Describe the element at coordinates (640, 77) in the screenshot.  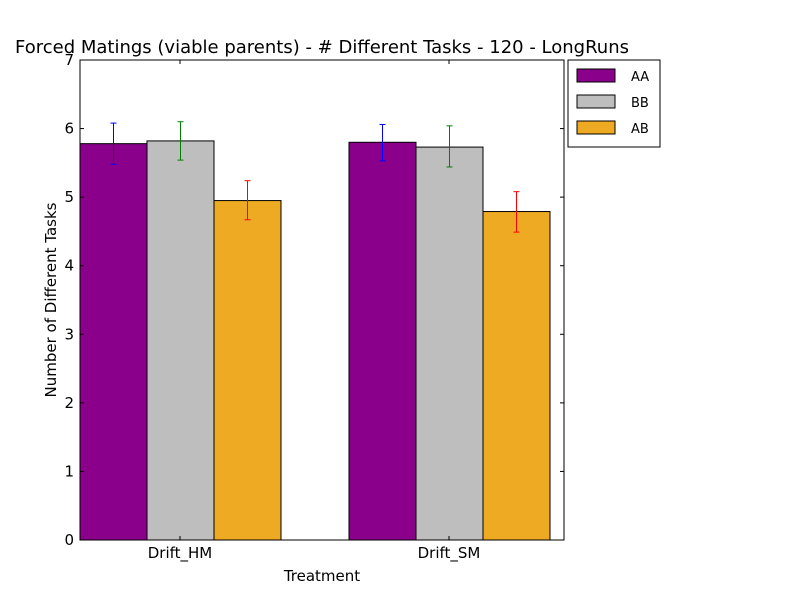
I see `legend-label-AA: AA` at that location.